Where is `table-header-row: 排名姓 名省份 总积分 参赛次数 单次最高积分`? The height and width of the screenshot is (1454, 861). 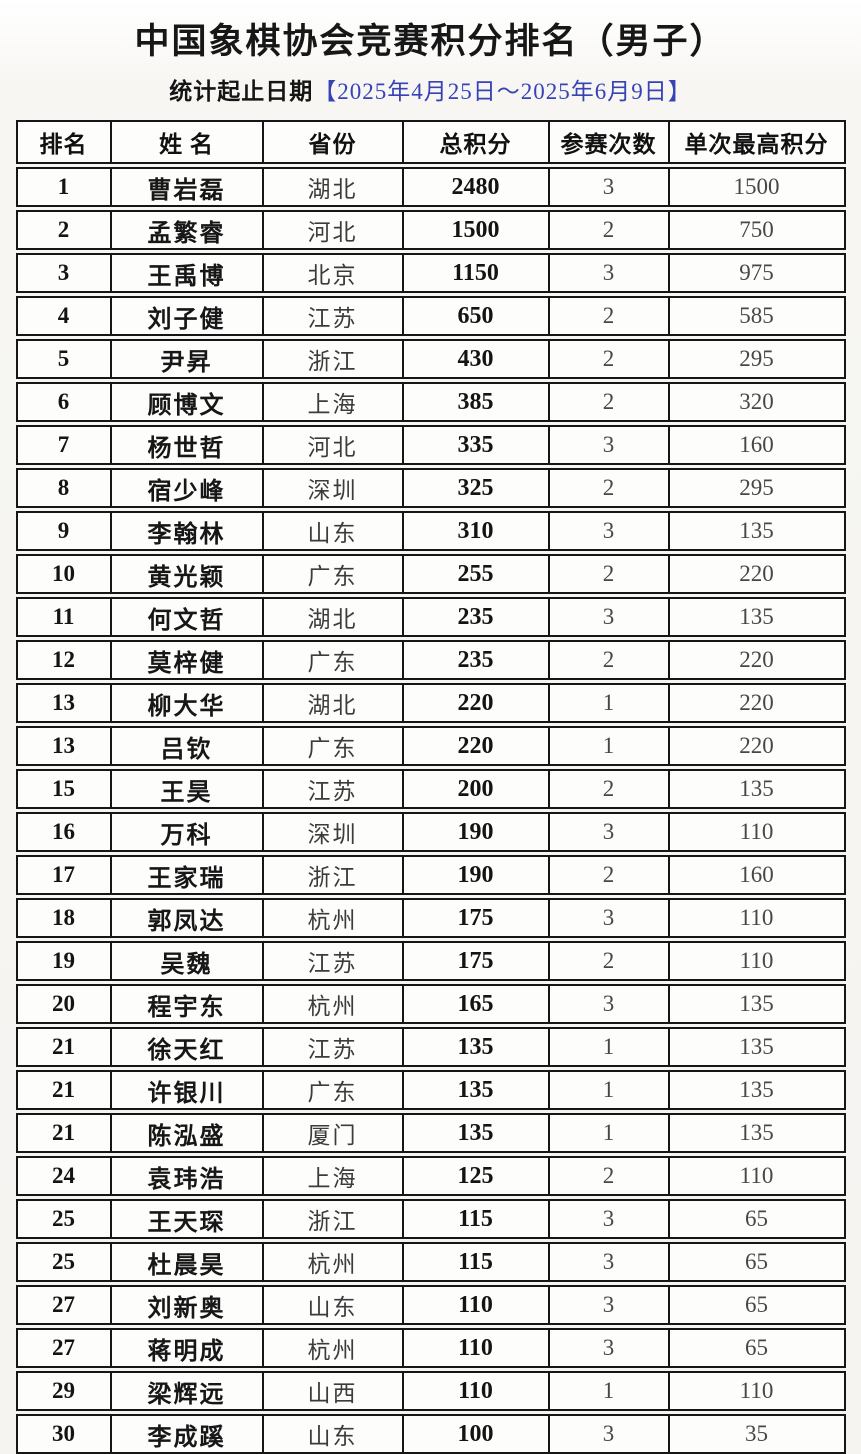 table-header-row: 排名姓 名省份 总积分 参赛次数 单次最高积分 is located at coordinates (430, 142).